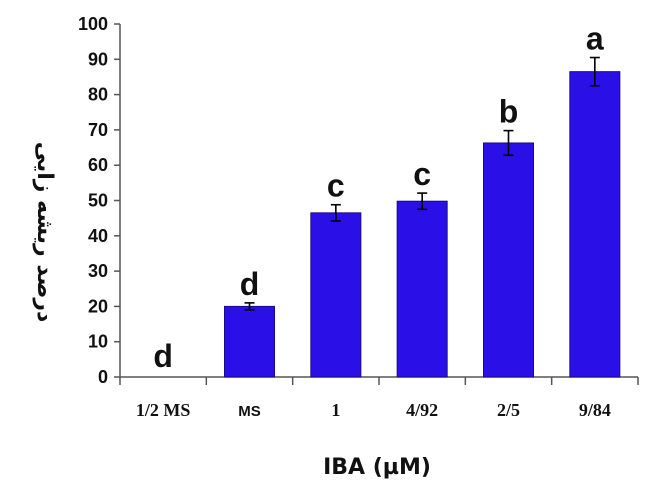 This screenshot has height=486, width=660. Describe the element at coordinates (98, 95) in the screenshot. I see `y-tick-label: 80` at that location.